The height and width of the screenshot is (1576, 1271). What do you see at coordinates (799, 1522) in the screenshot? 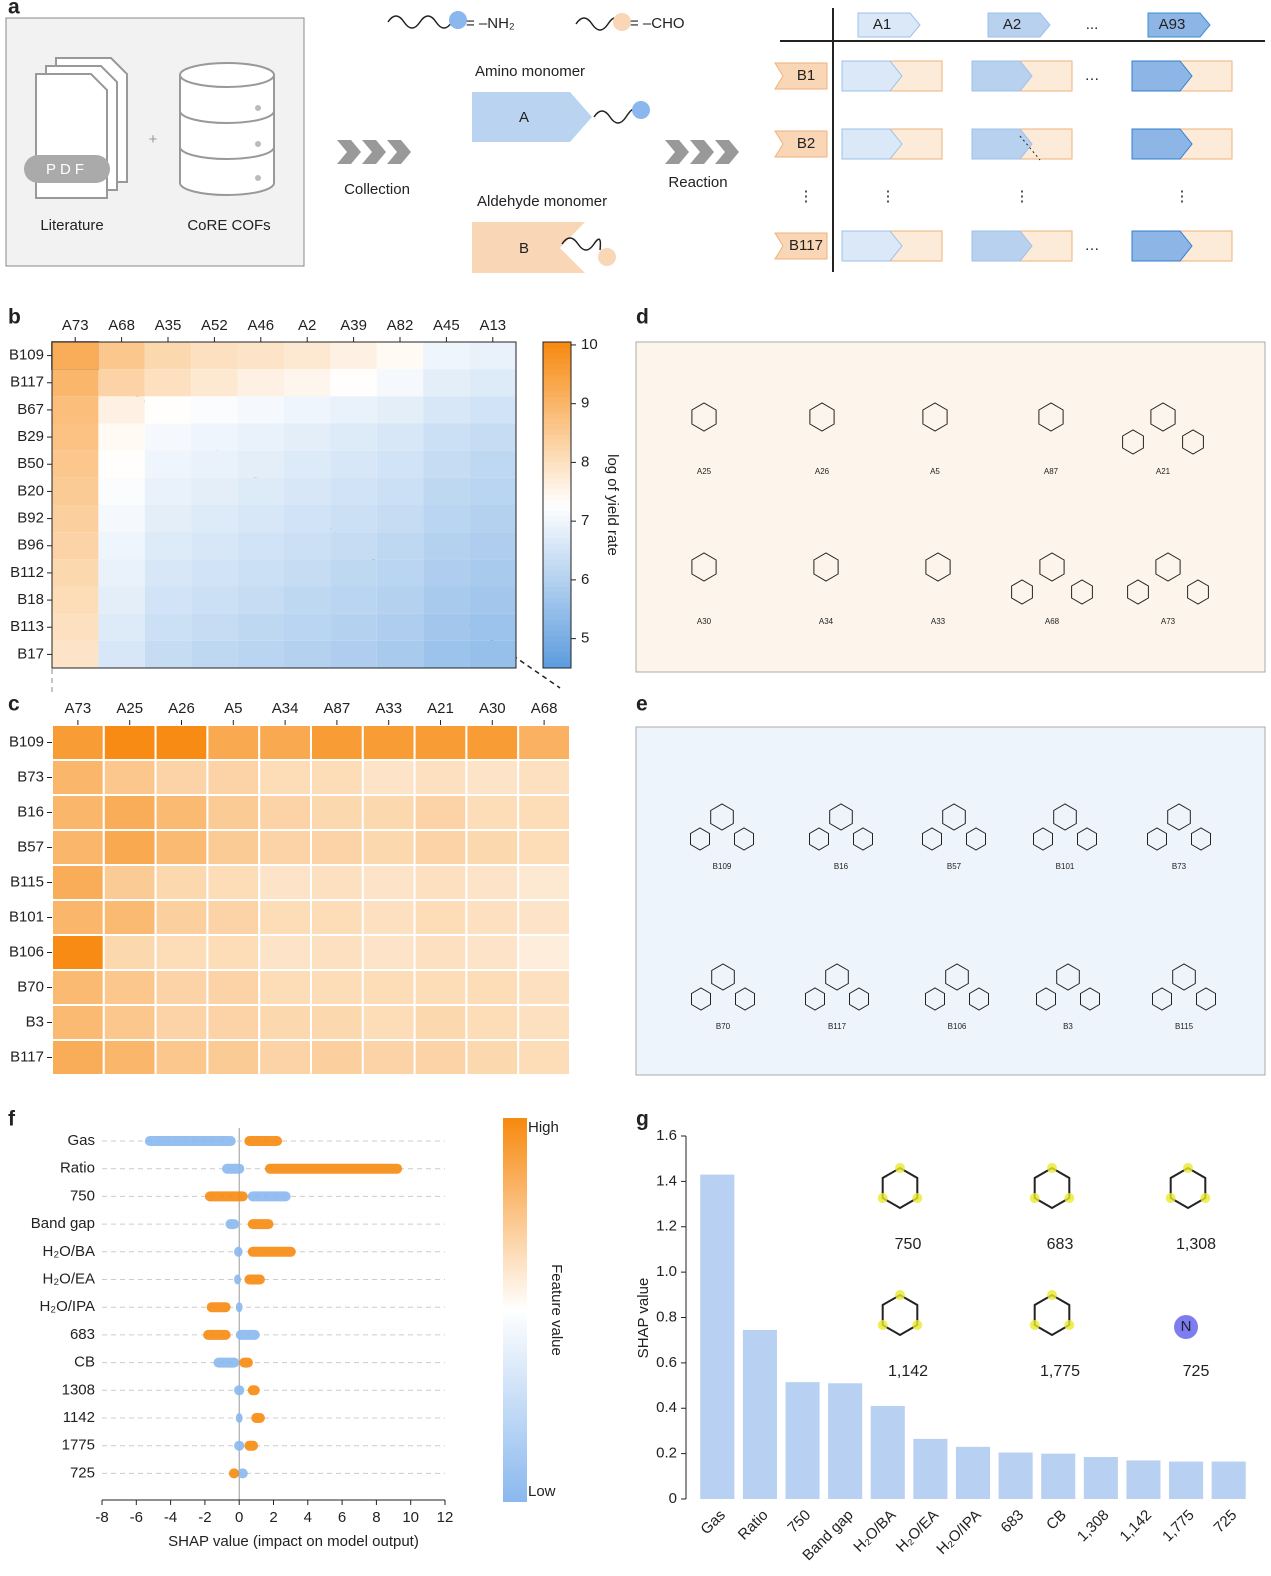
I see `x-tick-label: 750` at bounding box center [799, 1522].